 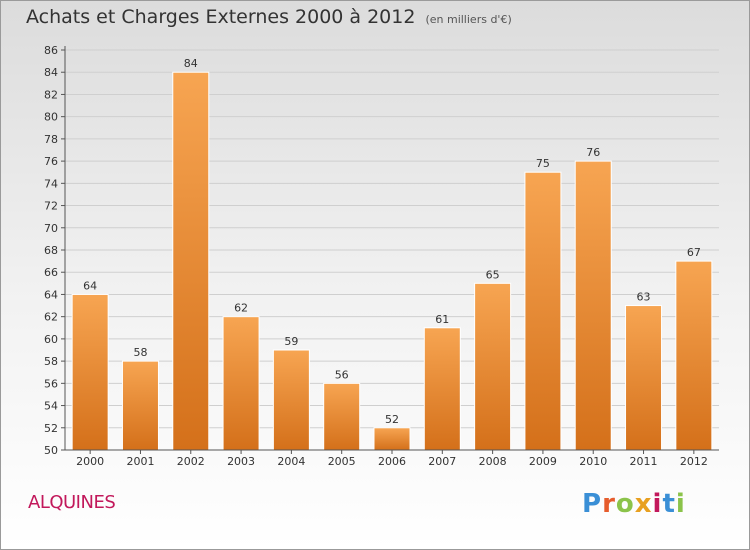 What do you see at coordinates (51, 50) in the screenshot?
I see `y-tick-label: 86` at bounding box center [51, 50].